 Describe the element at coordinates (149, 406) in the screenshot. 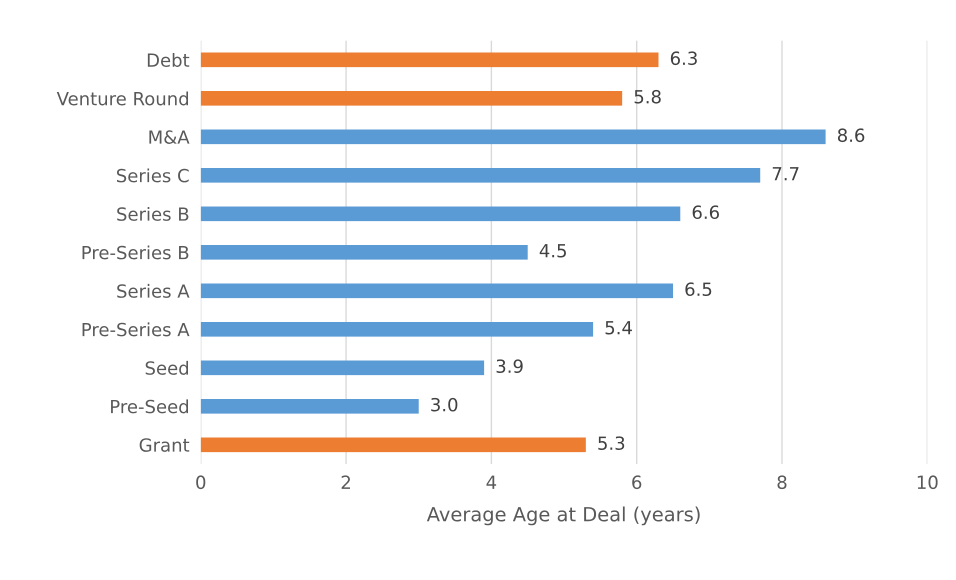

I see `y-tick-label: Pre-Seed` at that location.